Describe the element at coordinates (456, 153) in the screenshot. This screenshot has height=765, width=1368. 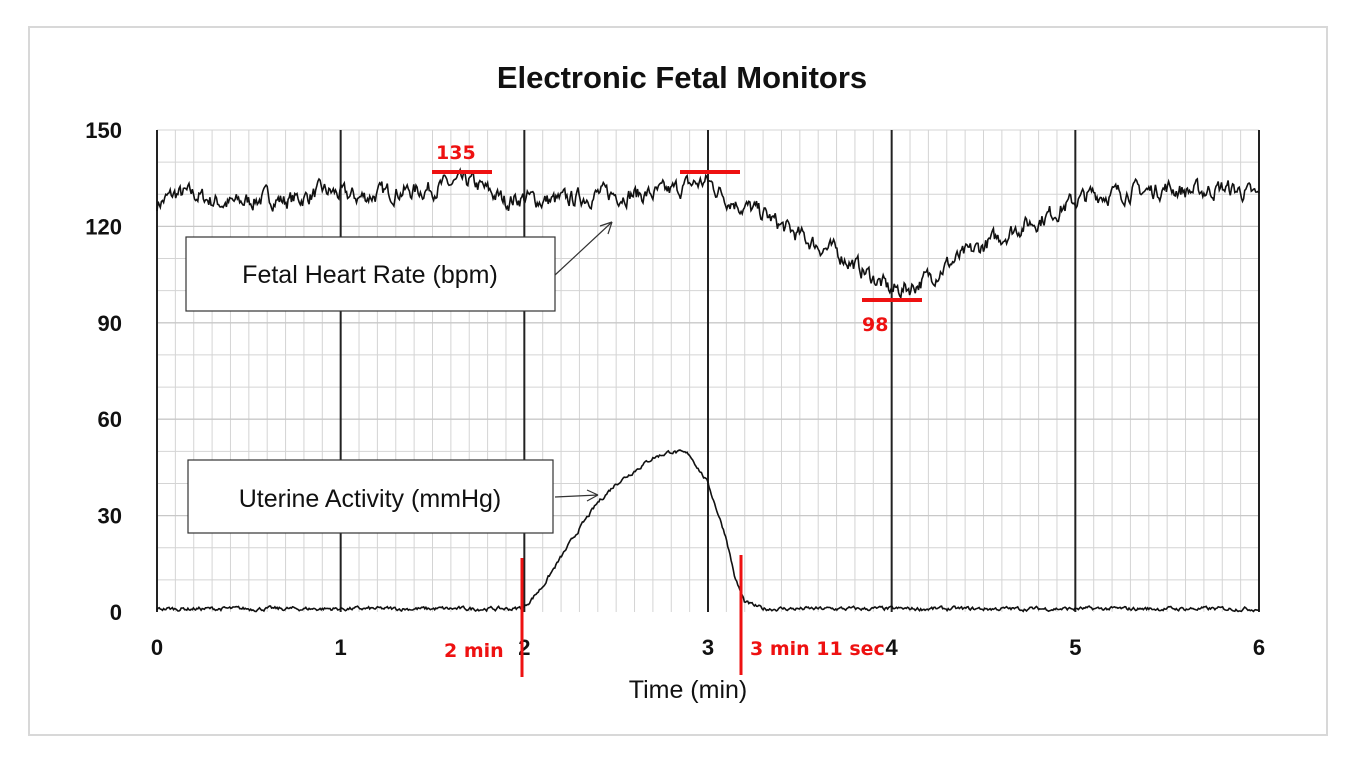
I see `peak-label: 135` at that location.